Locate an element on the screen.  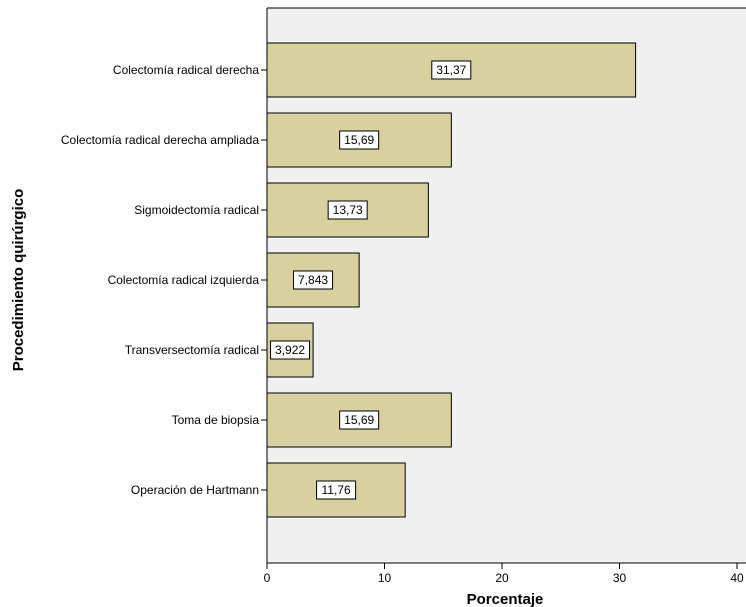
data-label-4: 7,843 is located at coordinates (313, 280).